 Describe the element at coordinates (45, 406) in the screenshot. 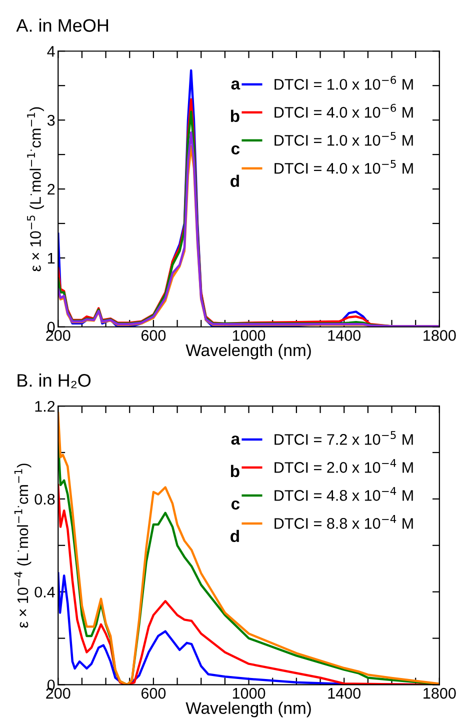

I see `y-tick-label: 1.2` at that location.